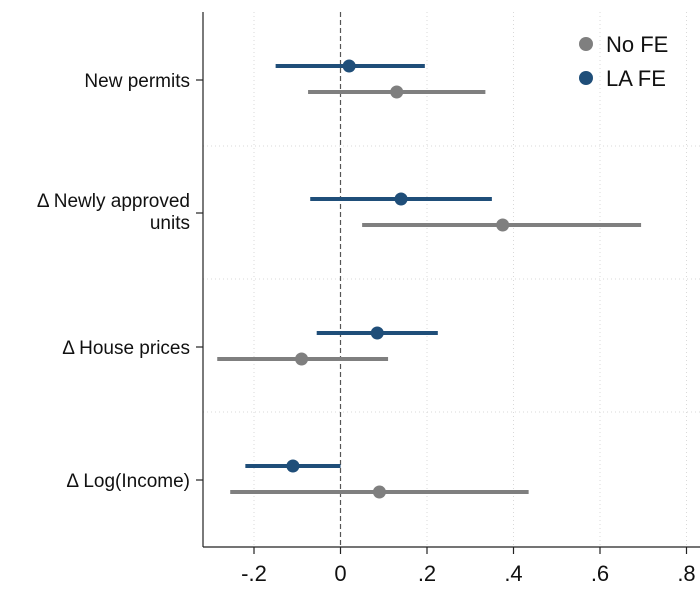 The width and height of the screenshot is (700, 589). What do you see at coordinates (170, 223) in the screenshot?
I see `category-label: units` at bounding box center [170, 223].